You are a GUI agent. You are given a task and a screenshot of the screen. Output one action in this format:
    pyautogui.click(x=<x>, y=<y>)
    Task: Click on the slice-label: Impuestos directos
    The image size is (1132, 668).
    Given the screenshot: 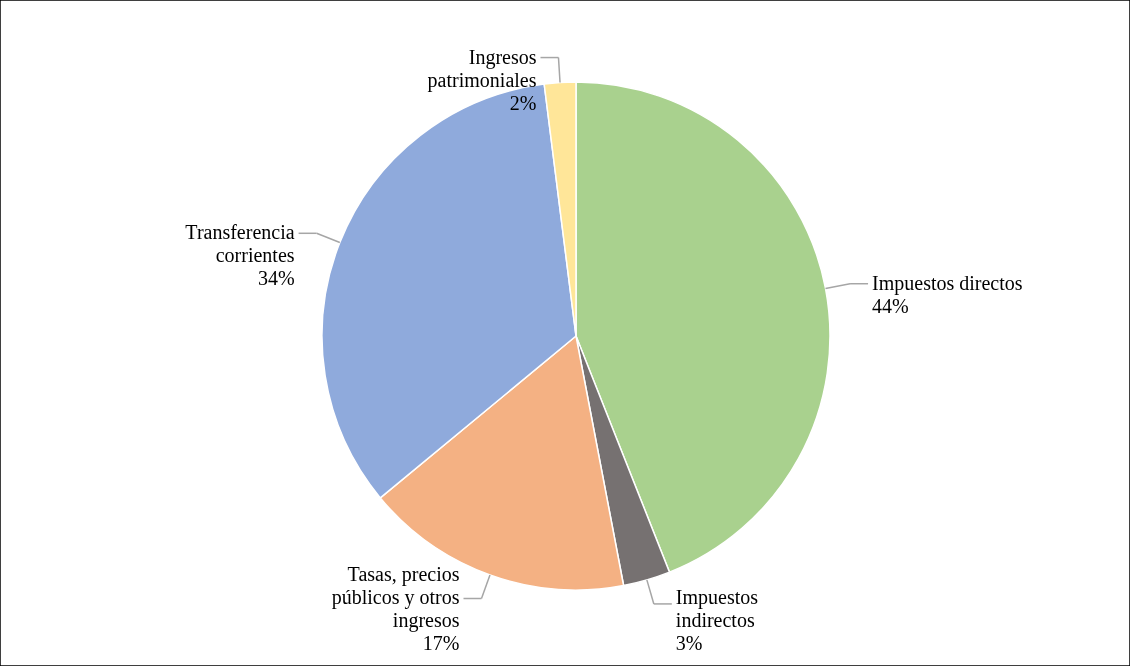 What is the action you would take?
    pyautogui.click(x=947, y=283)
    